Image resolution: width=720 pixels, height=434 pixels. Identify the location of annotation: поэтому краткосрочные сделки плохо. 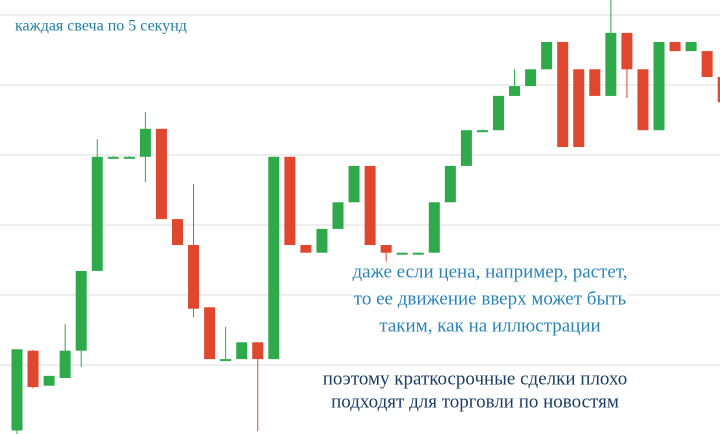
(475, 378).